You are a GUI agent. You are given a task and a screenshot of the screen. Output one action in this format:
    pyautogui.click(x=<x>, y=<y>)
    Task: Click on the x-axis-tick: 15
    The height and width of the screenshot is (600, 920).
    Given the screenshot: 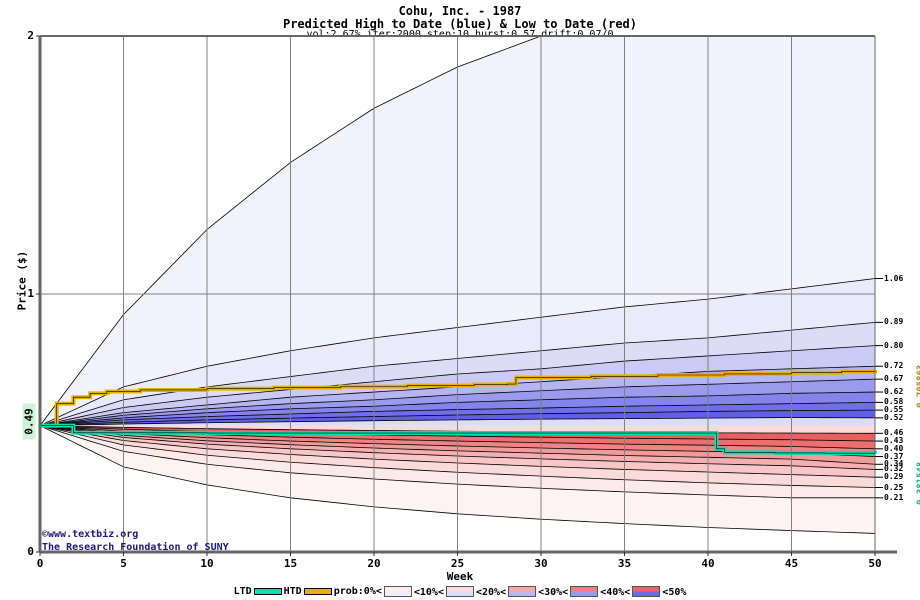 What is the action you would take?
    pyautogui.click(x=290, y=563)
    